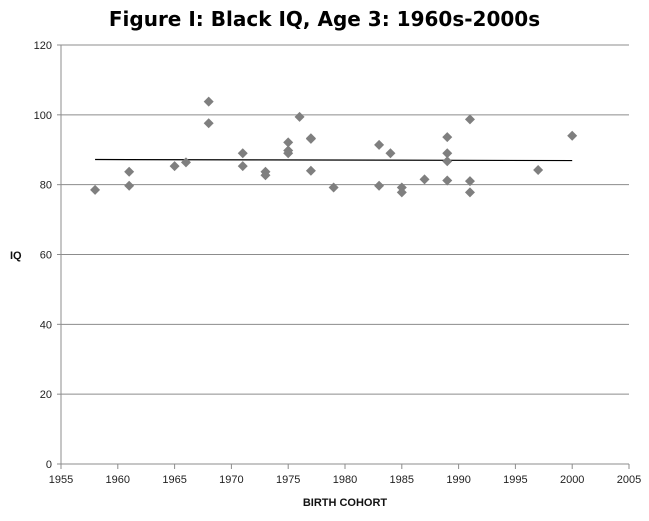 The width and height of the screenshot is (649, 521). Describe the element at coordinates (43, 46) in the screenshot. I see `y-tick-label: 120` at that location.